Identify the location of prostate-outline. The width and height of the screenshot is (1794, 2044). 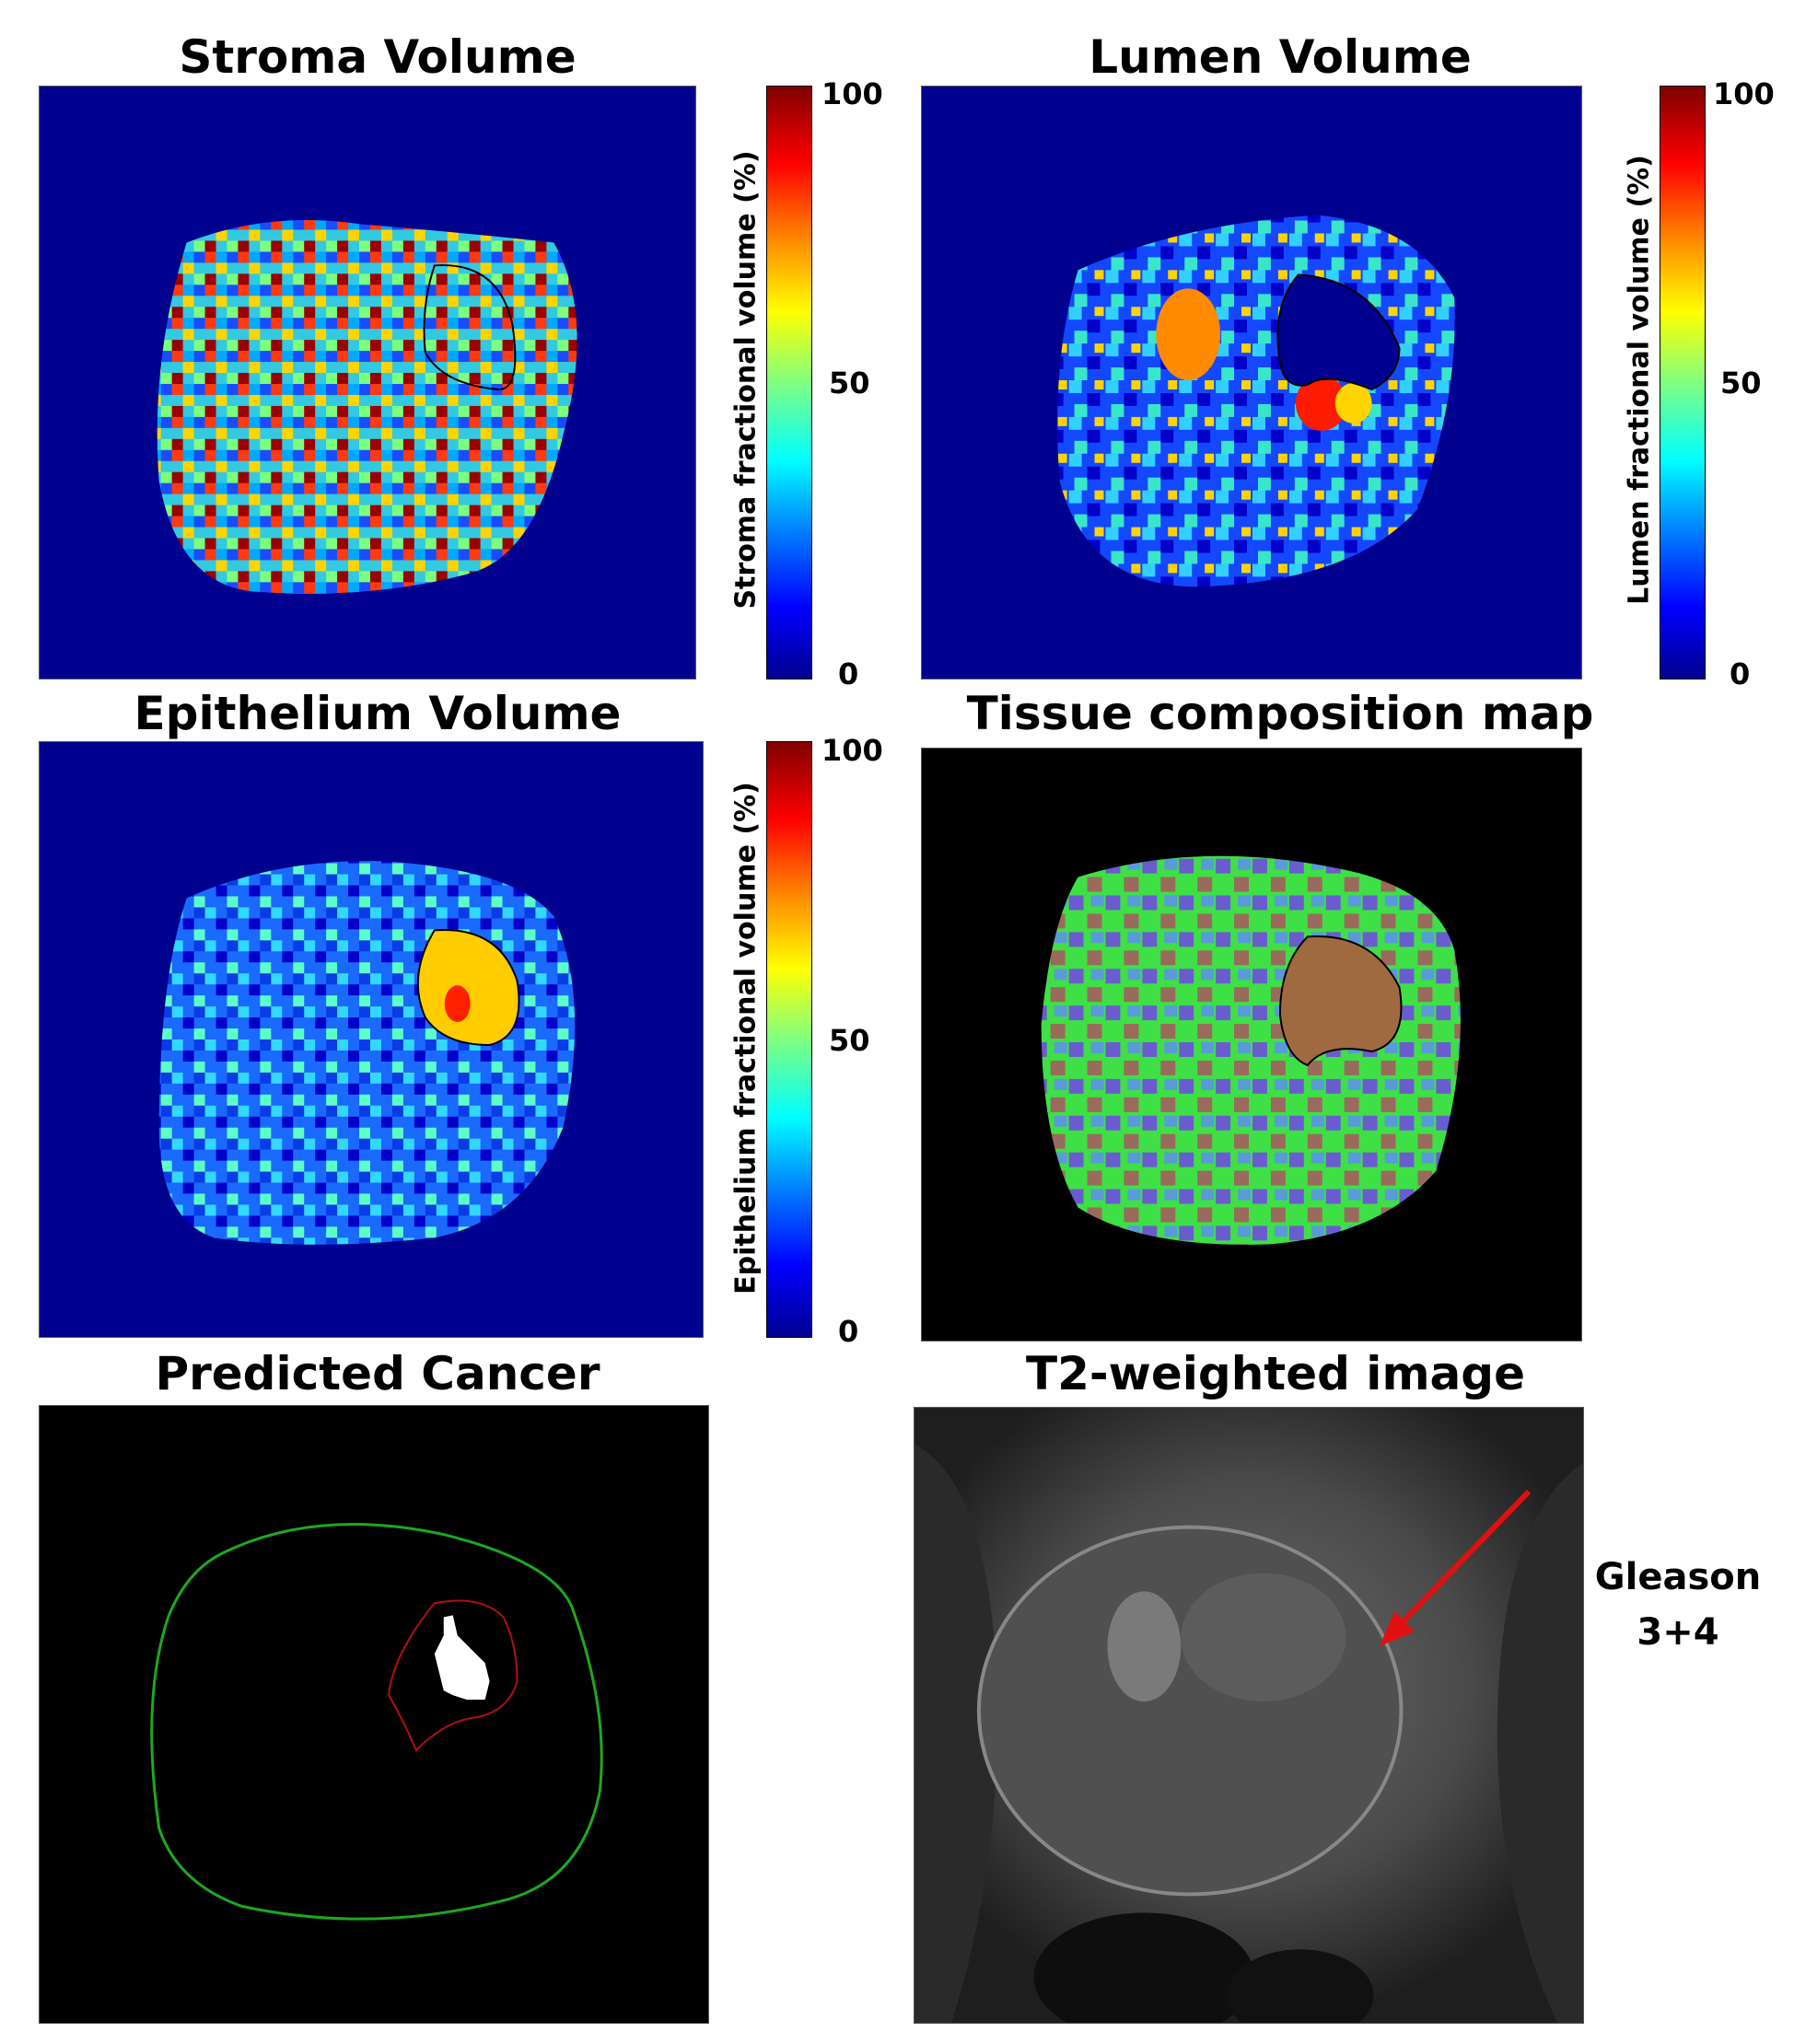
(376, 1722).